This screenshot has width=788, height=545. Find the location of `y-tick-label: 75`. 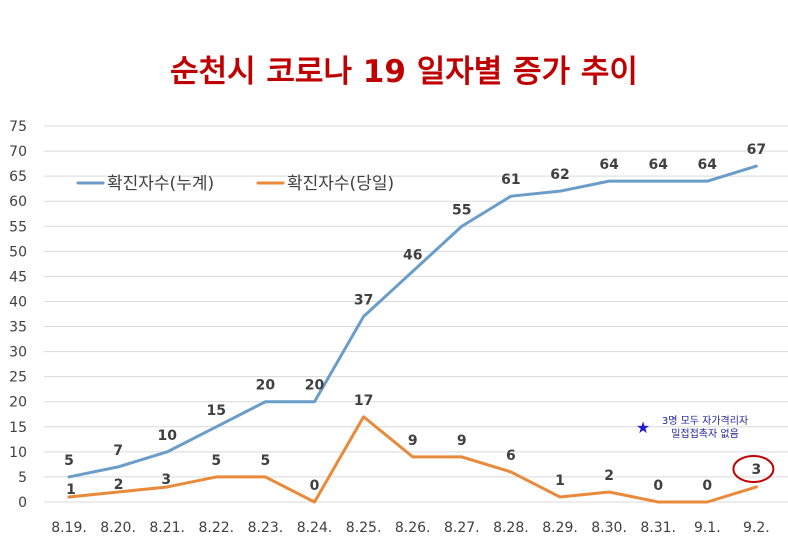

y-tick-label: 75 is located at coordinates (18, 127).